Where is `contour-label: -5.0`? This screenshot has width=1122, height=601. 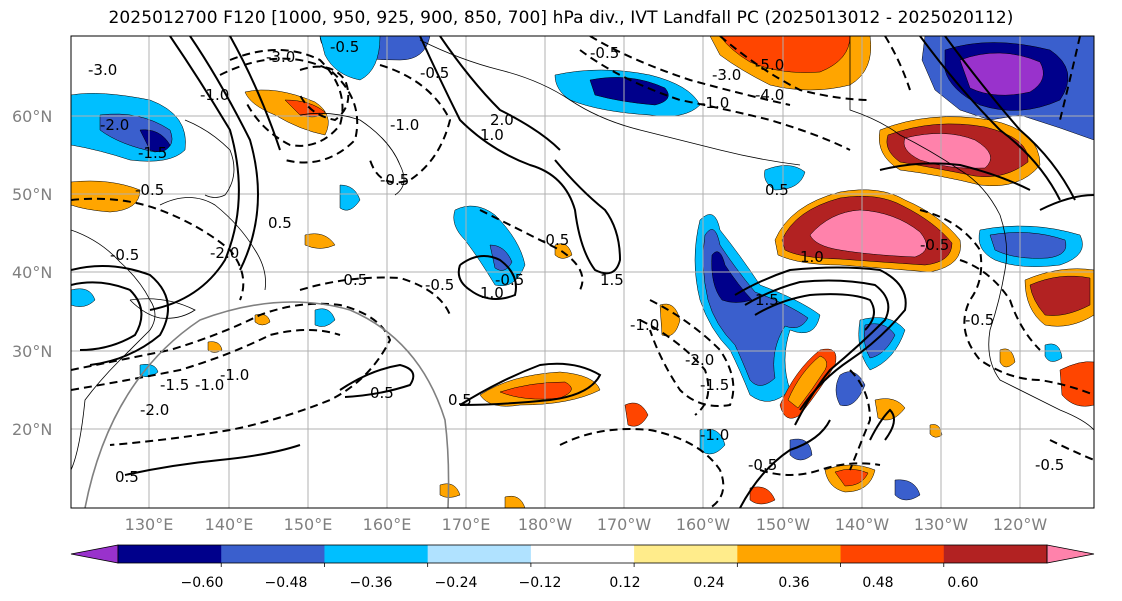
contour-label: -5.0 is located at coordinates (769, 65).